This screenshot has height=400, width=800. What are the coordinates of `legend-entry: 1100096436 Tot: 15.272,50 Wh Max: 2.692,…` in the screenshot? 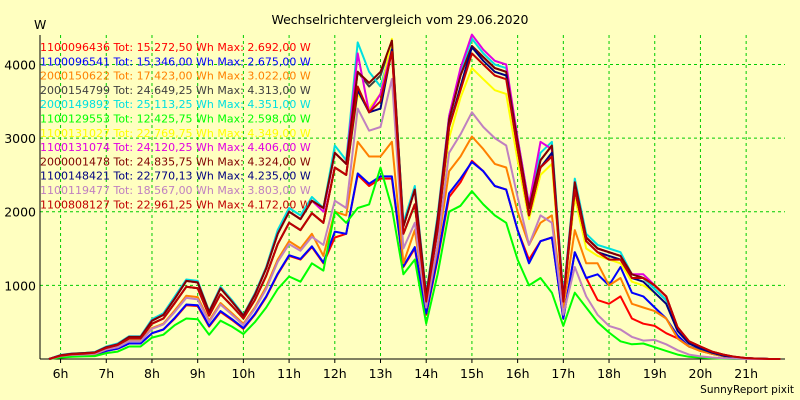 It's located at (175, 47).